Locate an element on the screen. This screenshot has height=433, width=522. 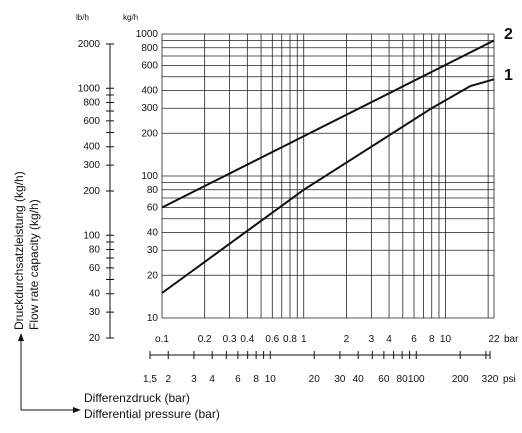
y-tick-label: 30 is located at coordinates (153, 250).